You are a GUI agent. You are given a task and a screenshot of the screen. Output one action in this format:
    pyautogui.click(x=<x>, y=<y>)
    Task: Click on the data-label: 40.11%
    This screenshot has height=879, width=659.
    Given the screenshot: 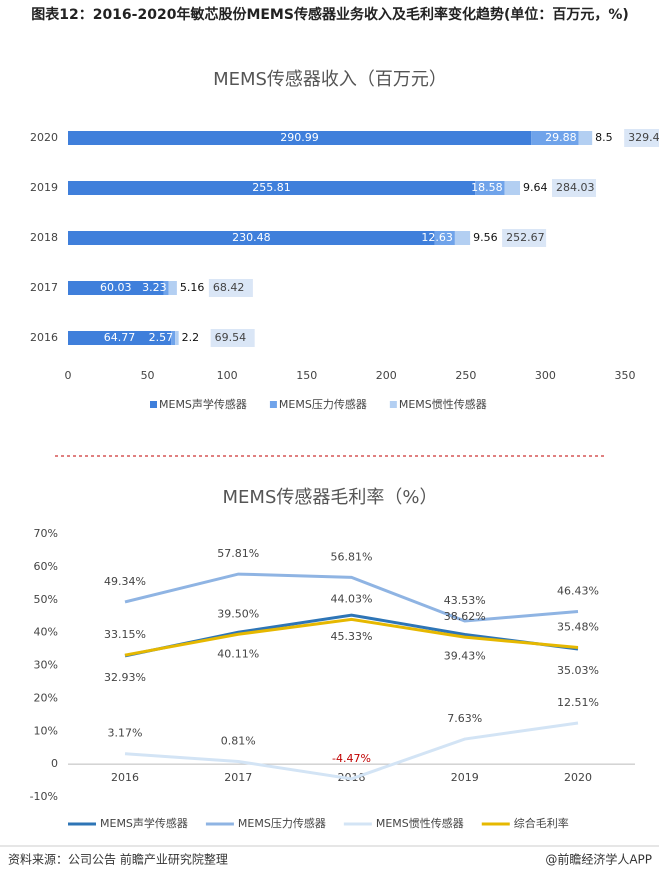 What is the action you would take?
    pyautogui.click(x=238, y=653)
    